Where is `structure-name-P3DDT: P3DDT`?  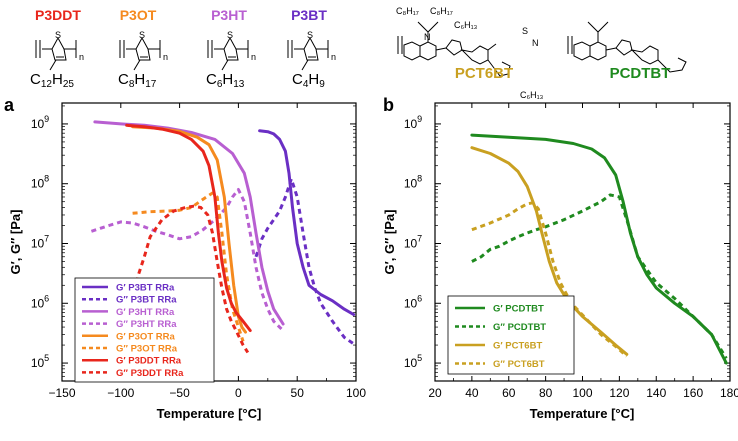
structure-name-P3DDT: P3DDT is located at coordinates (58, 15).